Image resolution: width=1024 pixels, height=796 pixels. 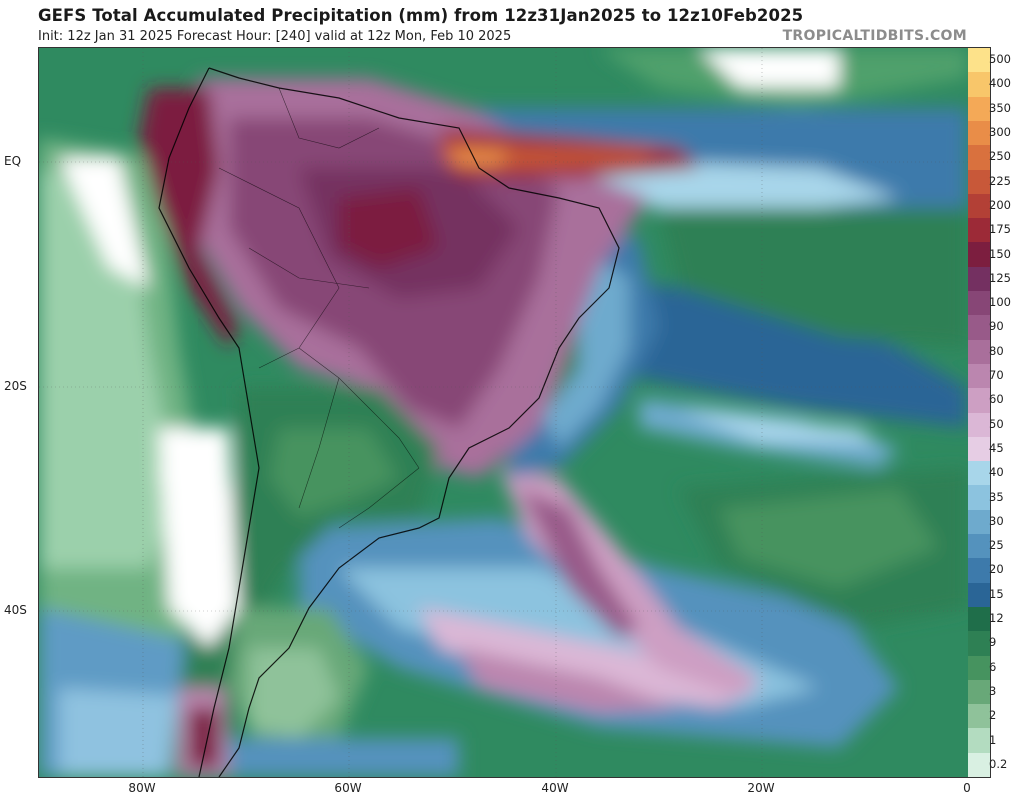 I want to click on colorbar-label-125: 125, so click(x=1000, y=277).